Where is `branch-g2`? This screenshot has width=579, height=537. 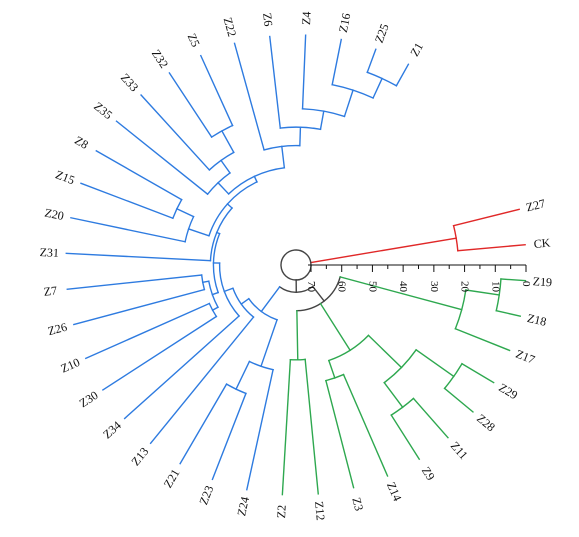
branch-g2 is located at coordinates (335, 327).